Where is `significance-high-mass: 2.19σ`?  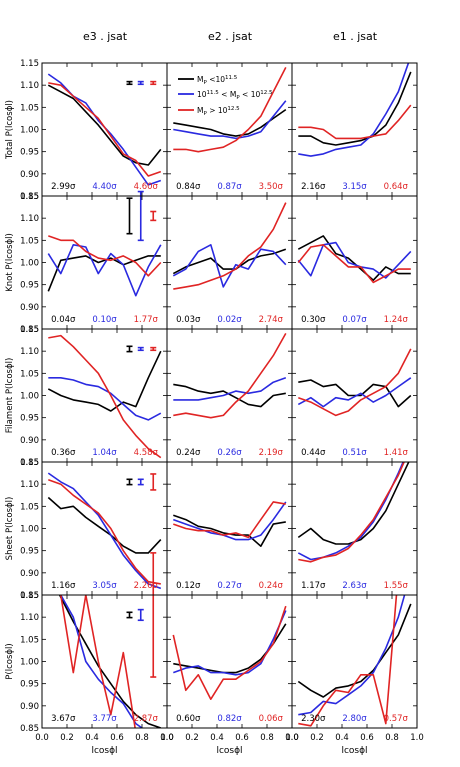 significance-high-mass: 2.19σ is located at coordinates (271, 453).